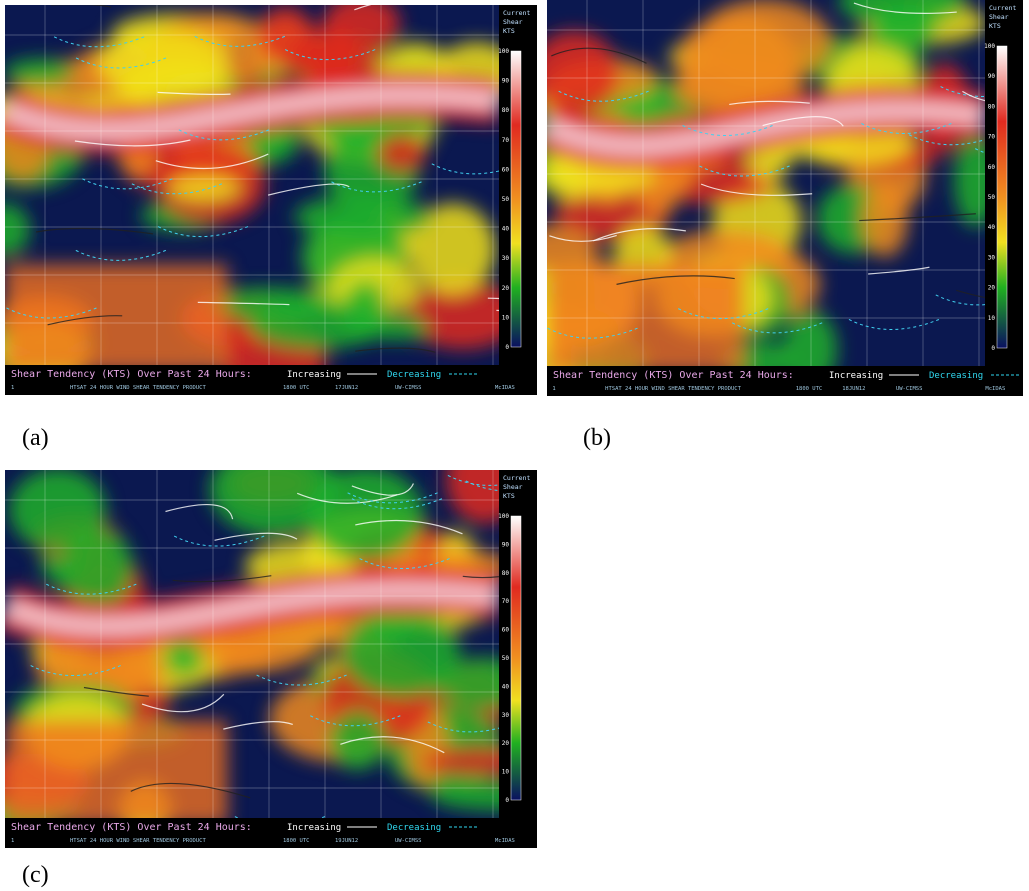  Describe the element at coordinates (766, 128) in the screenshot. I see `jet-core` at that location.